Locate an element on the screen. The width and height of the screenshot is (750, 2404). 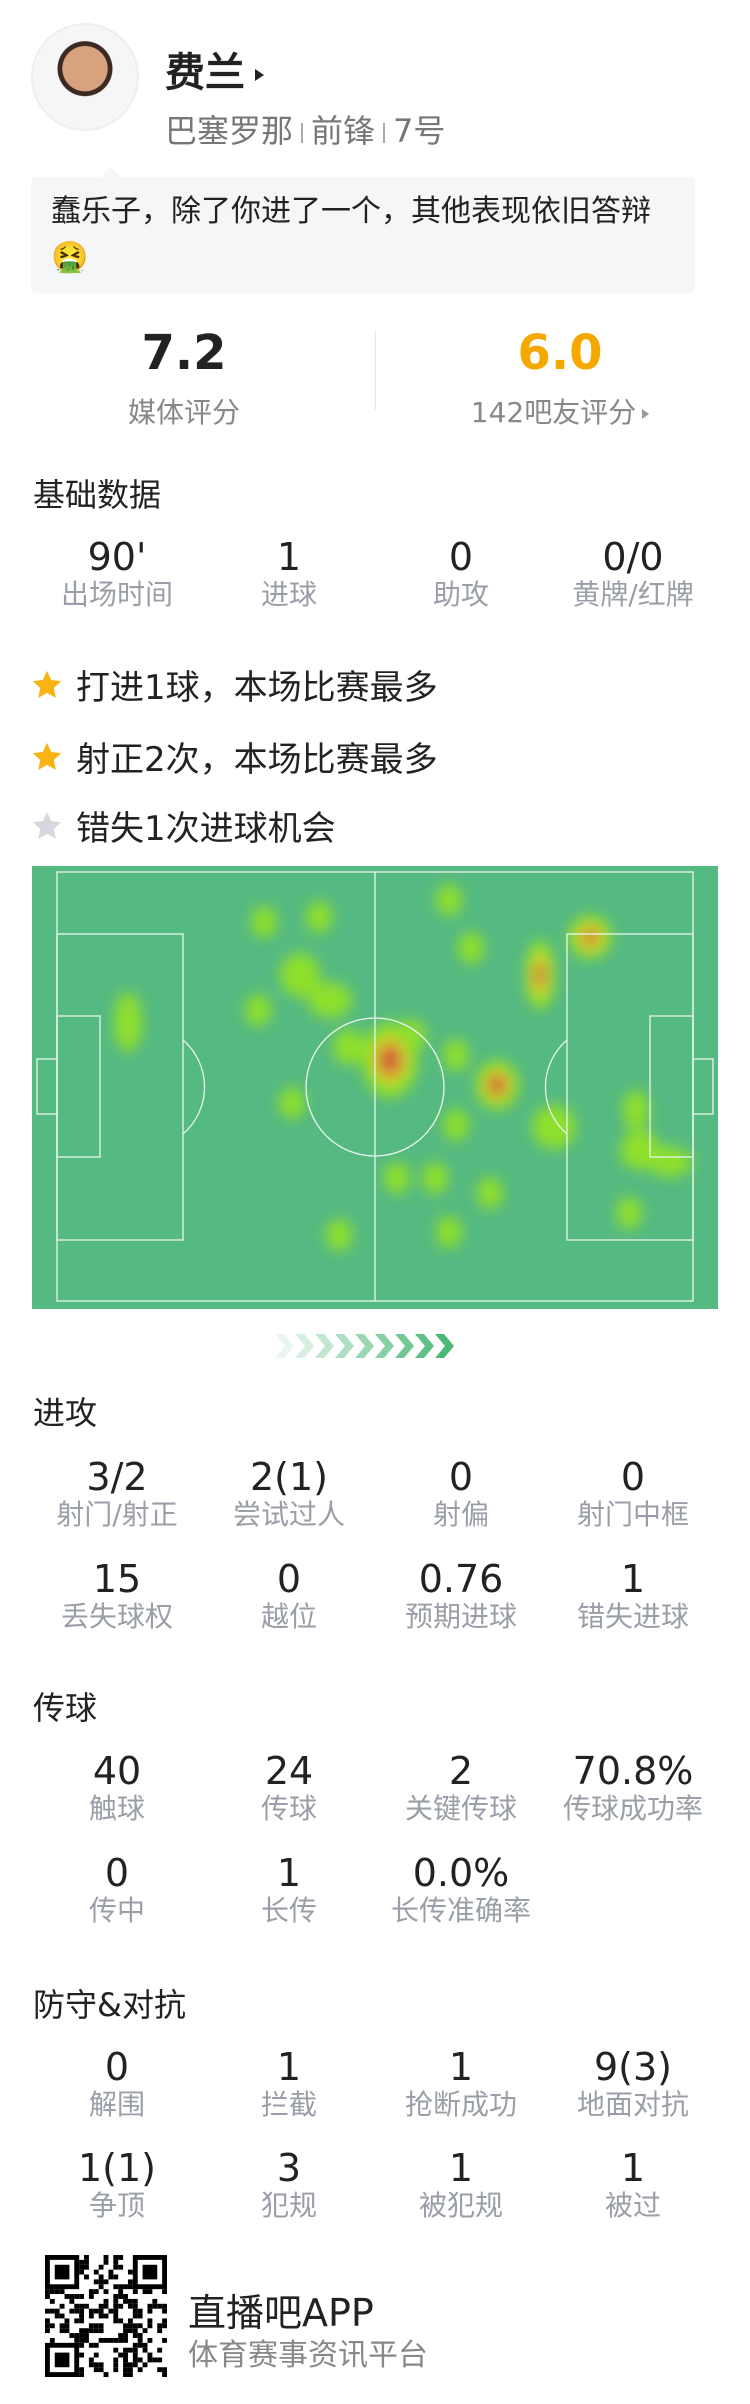
stat-value: 24 is located at coordinates (289, 1771).